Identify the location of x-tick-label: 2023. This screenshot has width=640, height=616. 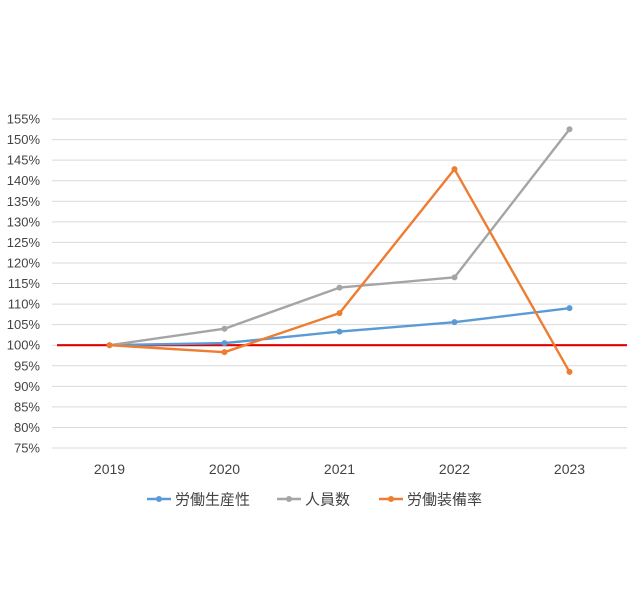
(569, 469).